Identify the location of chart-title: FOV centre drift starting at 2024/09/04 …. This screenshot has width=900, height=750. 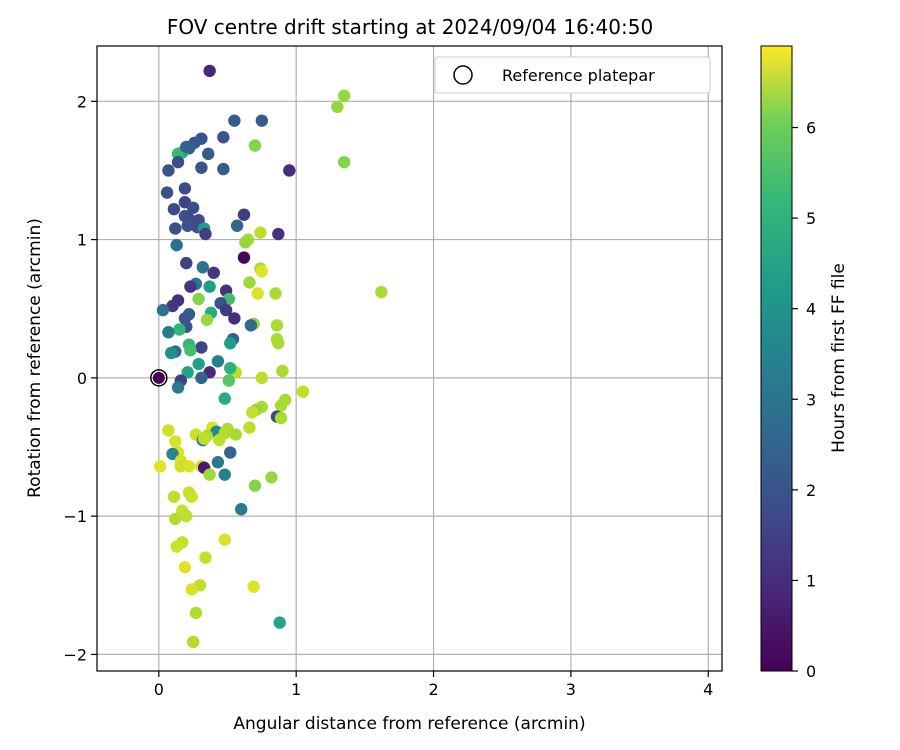
(410, 27).